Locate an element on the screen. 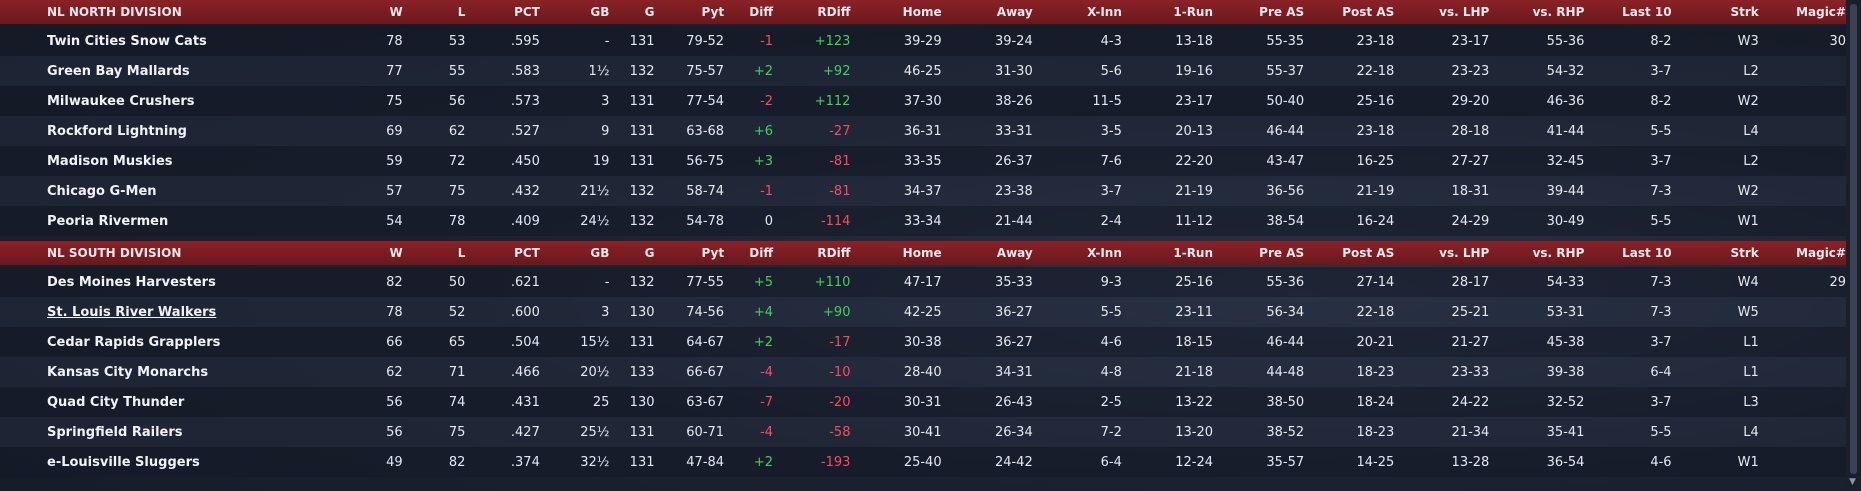 This screenshot has width=1861, height=491. cell-rdiff: +110 is located at coordinates (832, 282).